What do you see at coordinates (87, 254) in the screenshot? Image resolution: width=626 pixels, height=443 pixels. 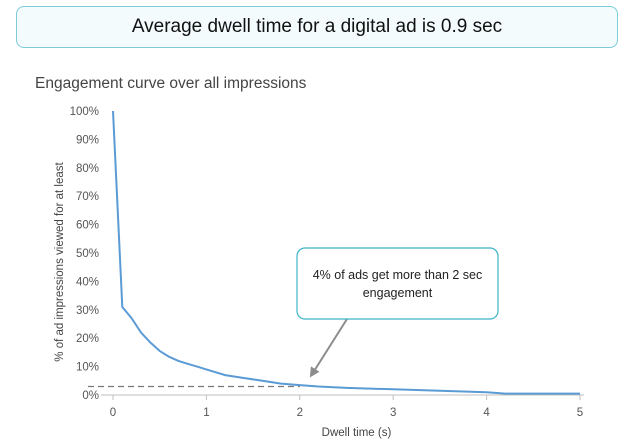 I see `y-tick-label: 50%` at bounding box center [87, 254].